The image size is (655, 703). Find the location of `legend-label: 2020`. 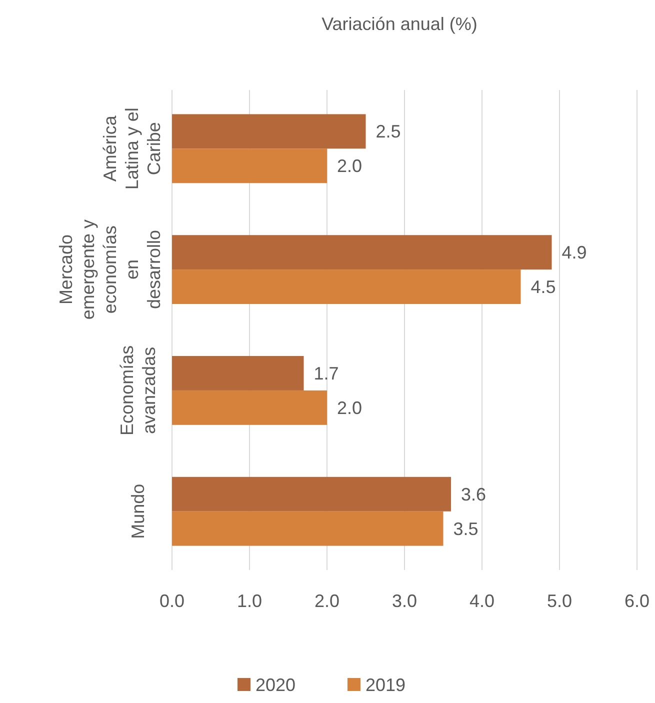

legend-label: 2020 is located at coordinates (276, 685).